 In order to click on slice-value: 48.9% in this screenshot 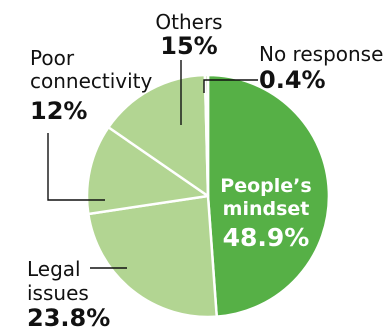, I will do `click(266, 237)`.